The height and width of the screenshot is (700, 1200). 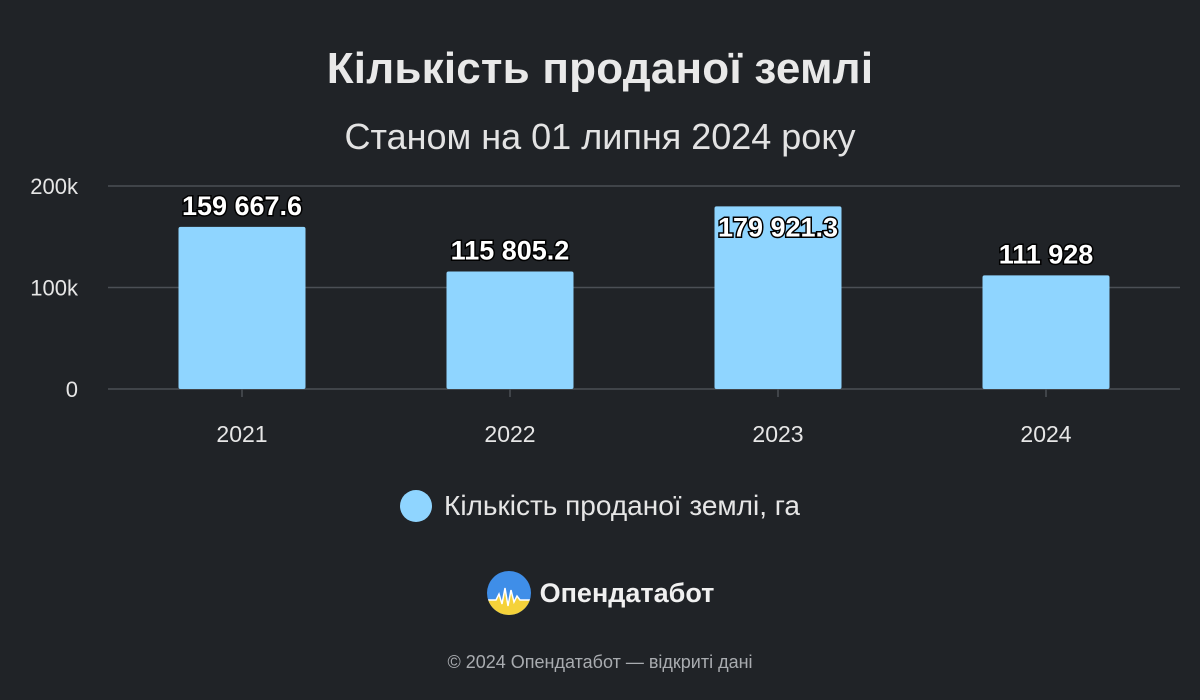 What do you see at coordinates (72, 389) in the screenshot?
I see `y-tick-label: 0` at bounding box center [72, 389].